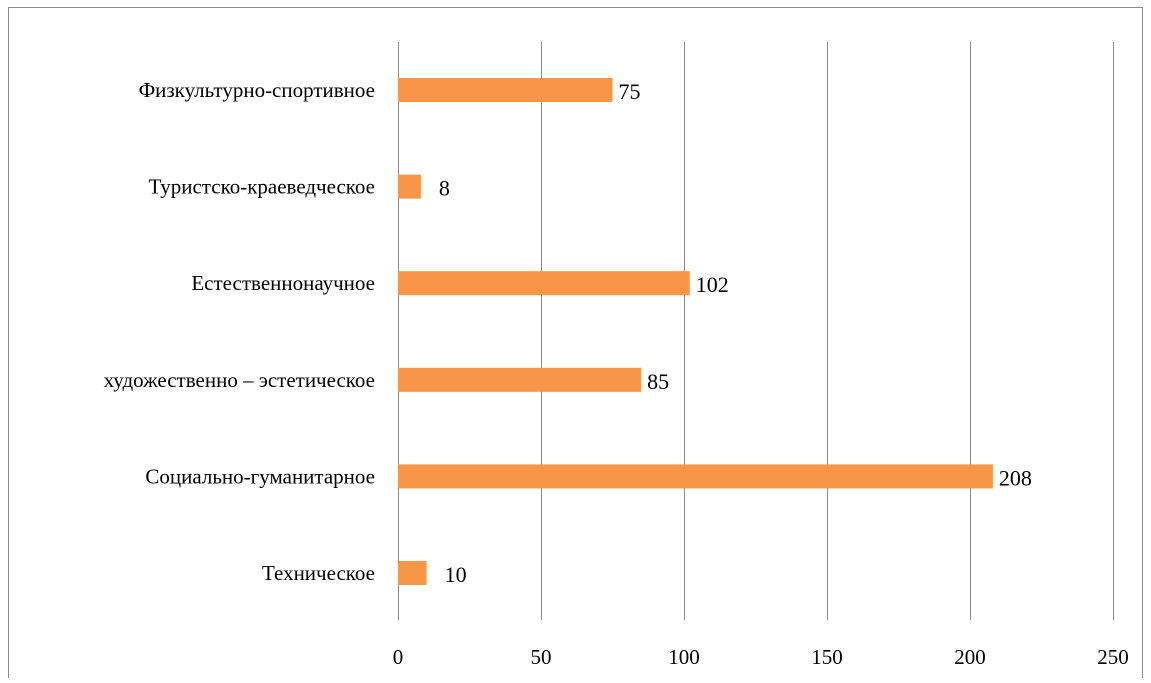 Image resolution: width=1151 pixels, height=683 pixels. What do you see at coordinates (630, 91) in the screenshot?
I see `data-label: 75` at bounding box center [630, 91].